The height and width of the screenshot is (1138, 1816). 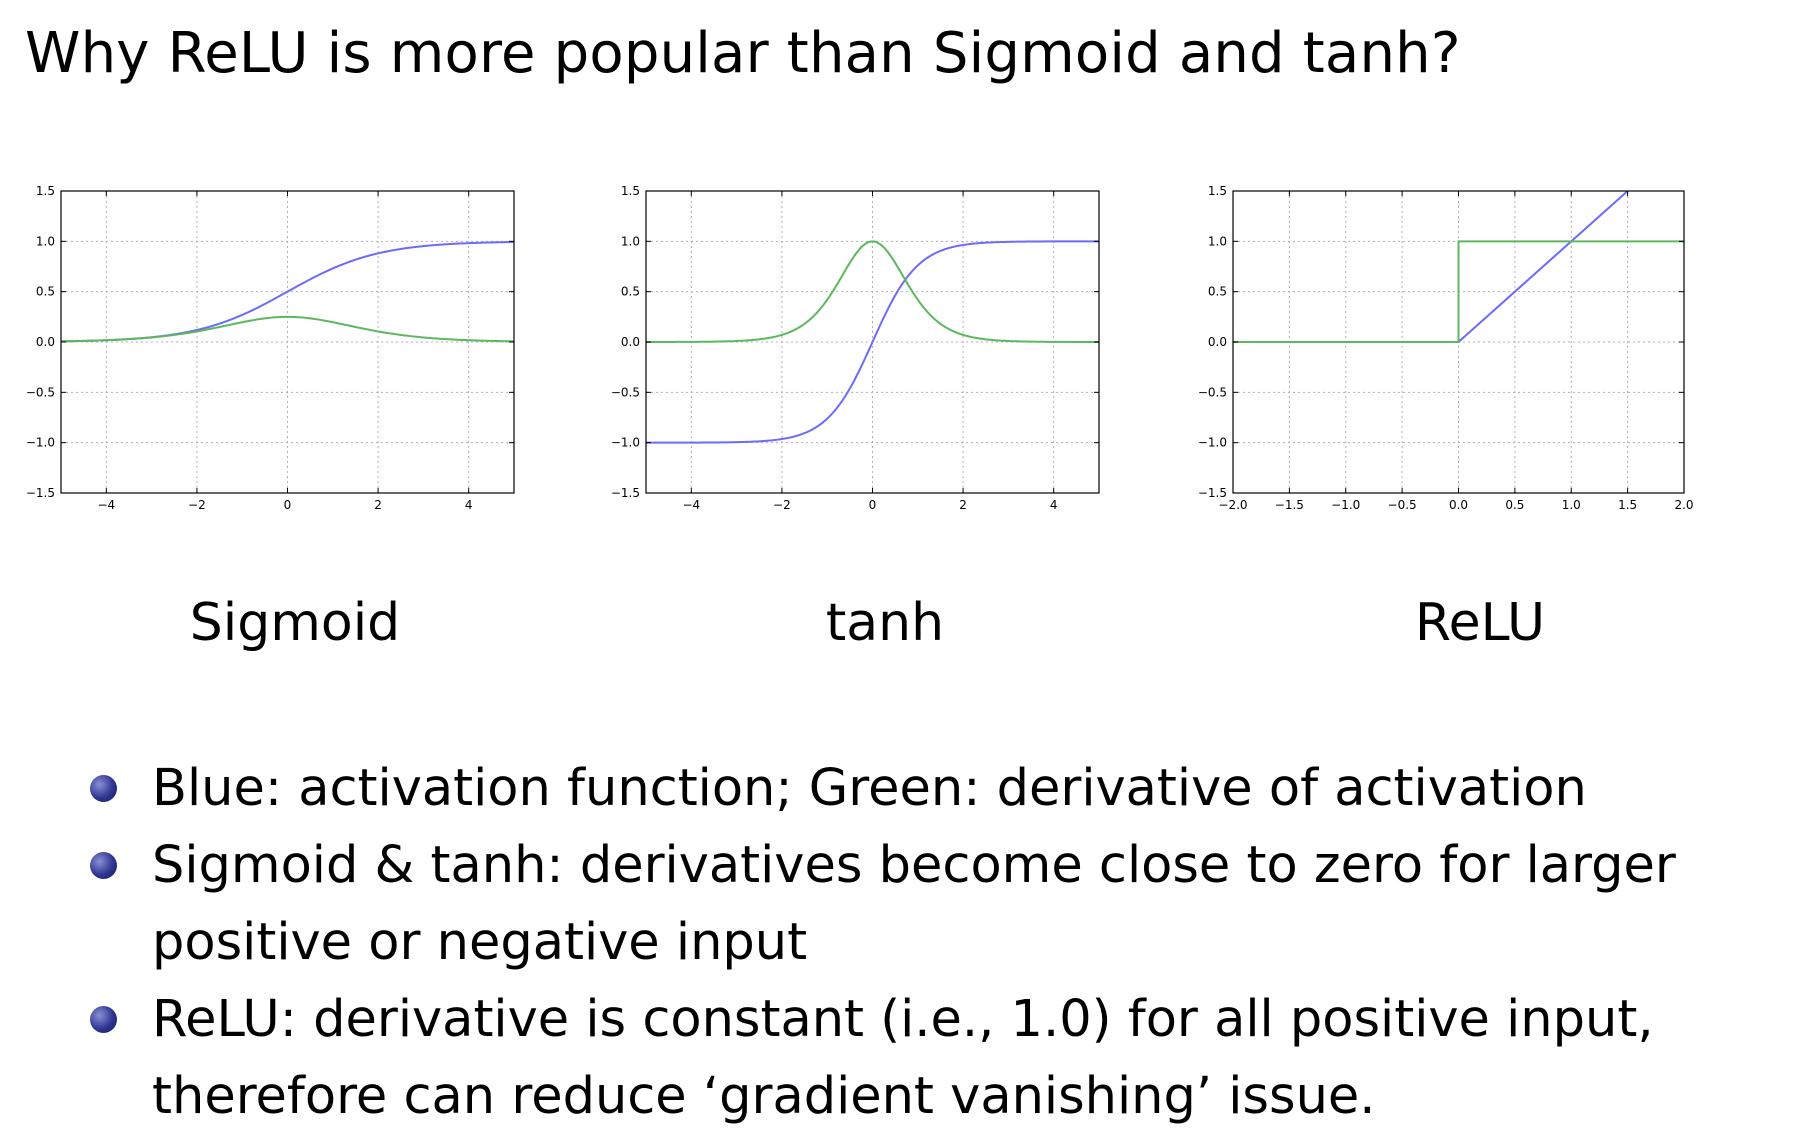 I want to click on sigmoid-chart: −4 −2 0 2 4 −1.5 −1.0 −0.5 0.0 0.5 1.0 1.5 Sigmoid, so click(x=300, y=413).